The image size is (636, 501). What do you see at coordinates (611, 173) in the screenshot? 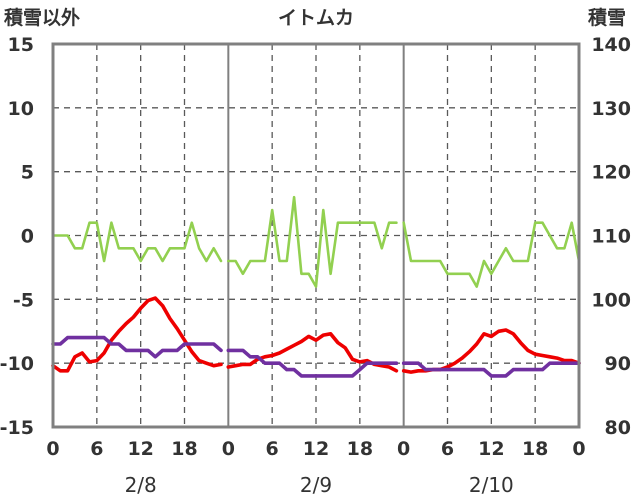
I see `right-tick-label: 120` at bounding box center [611, 173].